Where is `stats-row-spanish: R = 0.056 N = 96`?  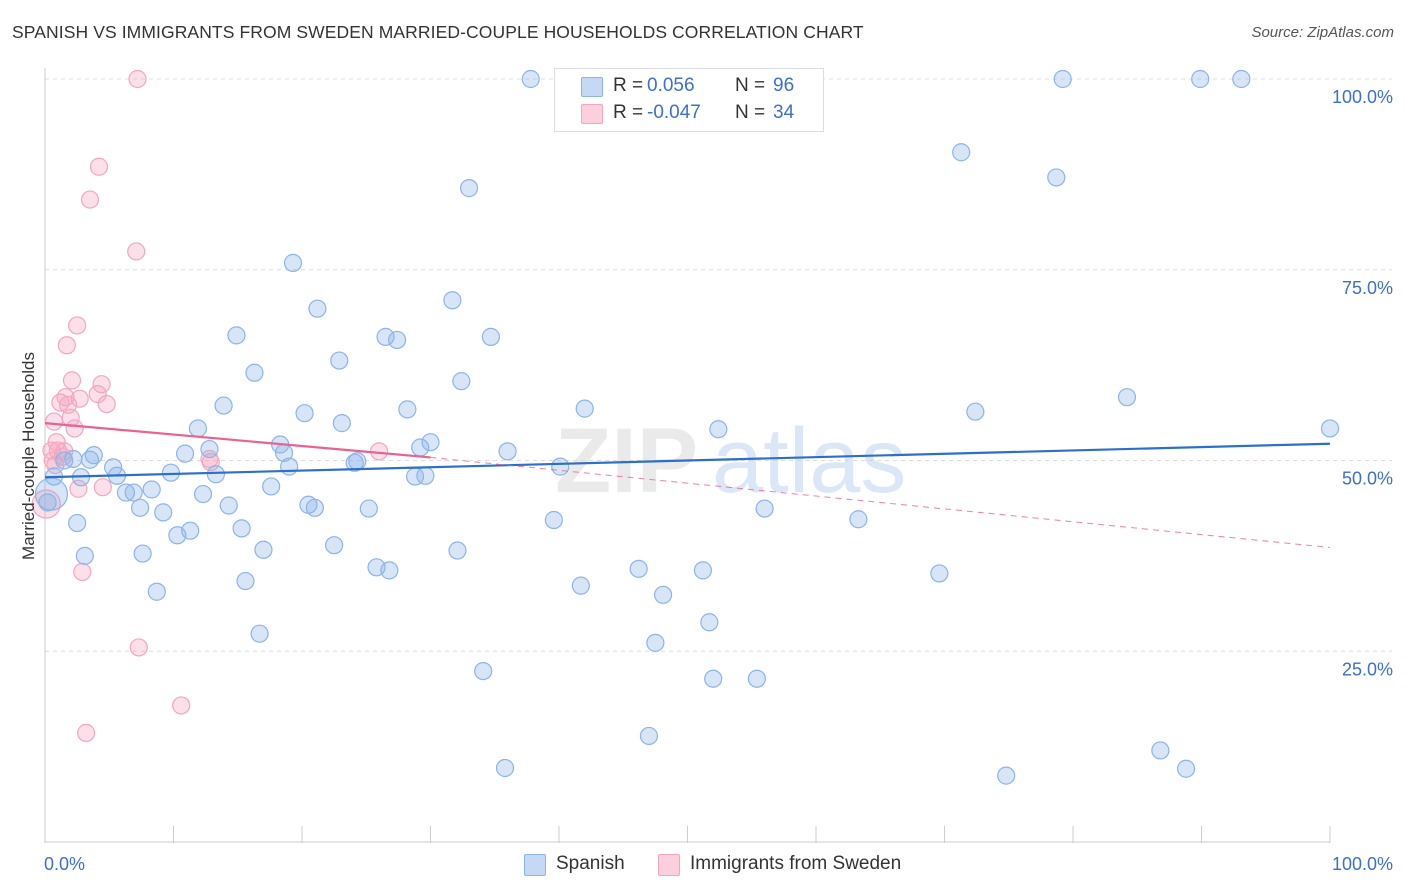 stats-row-spanish: R = 0.056 N = 96 is located at coordinates (689, 86).